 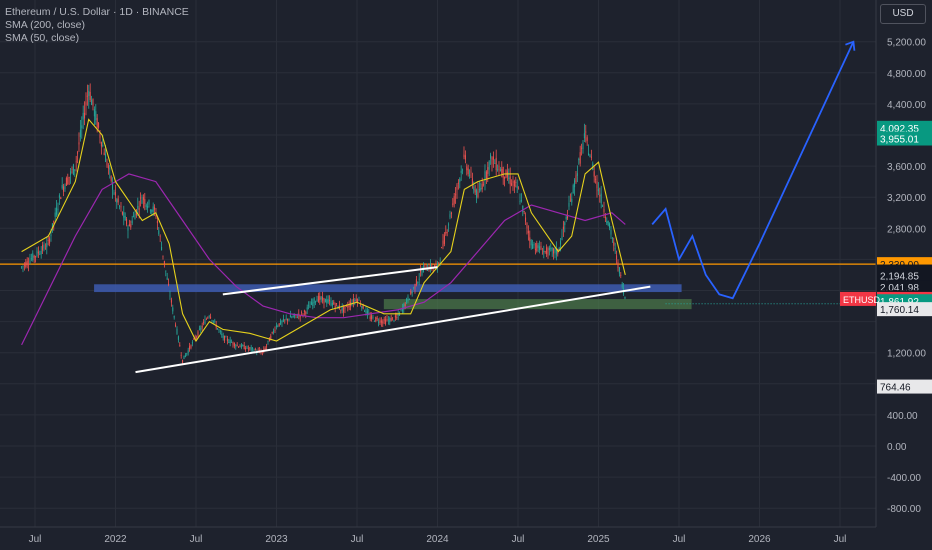 I want to click on price-tag-label: 2,194.85, so click(x=899, y=276).